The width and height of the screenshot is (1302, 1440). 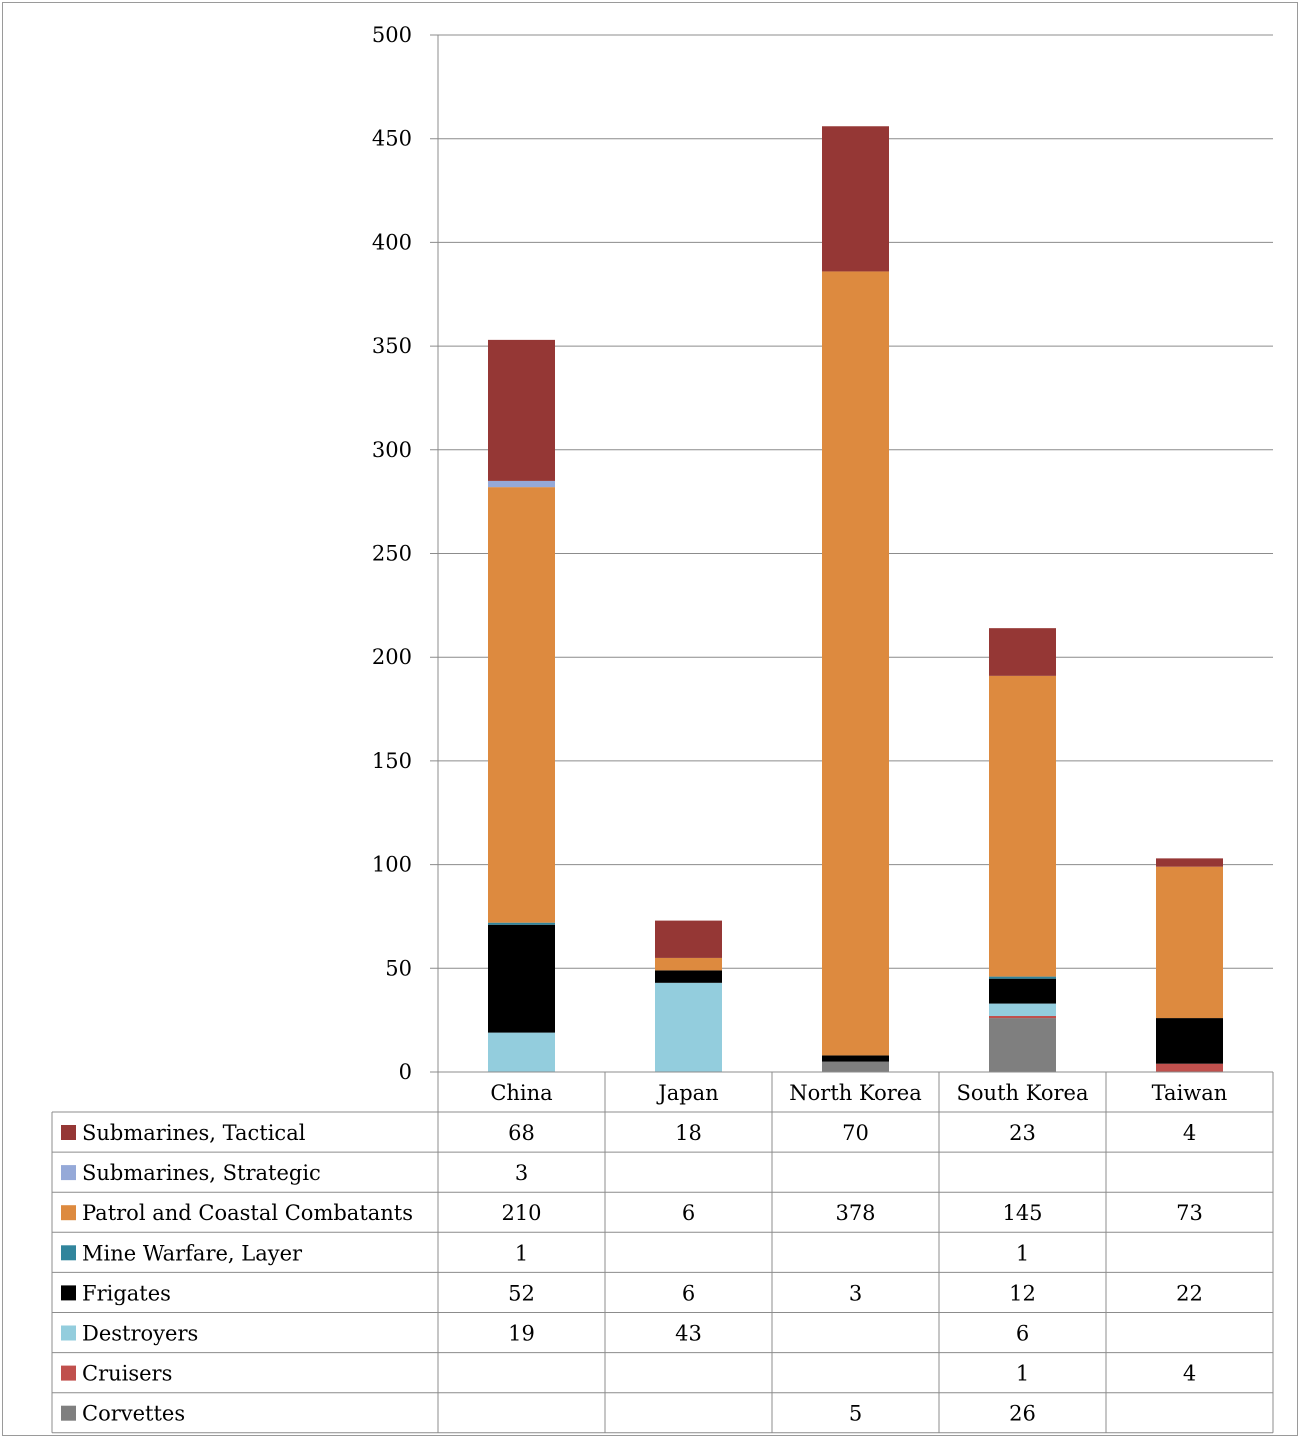 I want to click on y-tick-label: 150, so click(x=392, y=761).